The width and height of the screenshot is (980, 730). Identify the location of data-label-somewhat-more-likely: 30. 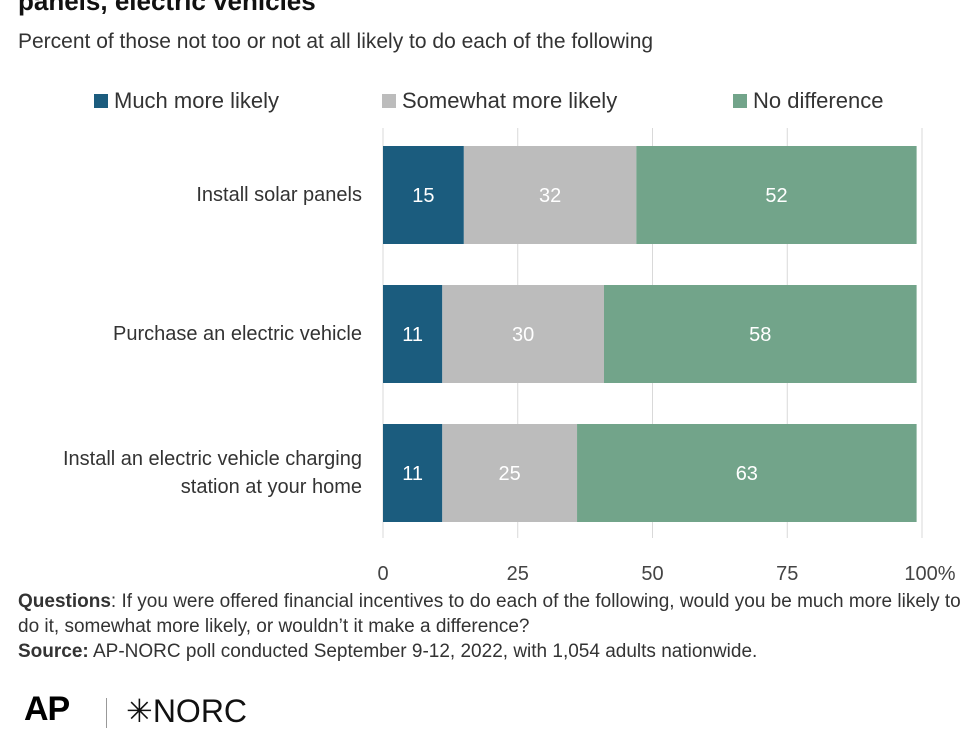
(523, 335).